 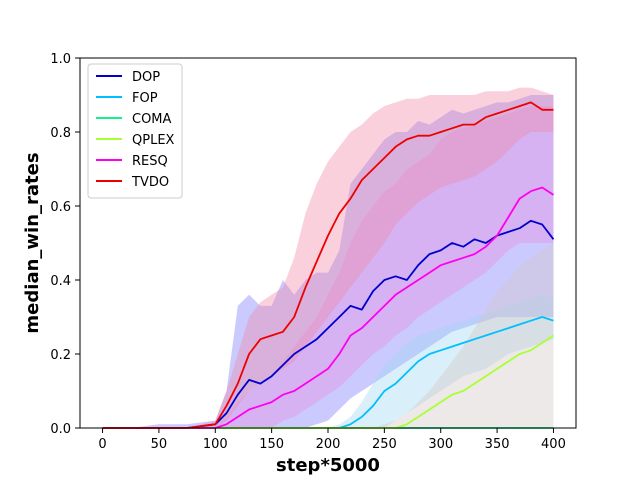 I want to click on legend-label-qplex: QPLEX, so click(x=153, y=140).